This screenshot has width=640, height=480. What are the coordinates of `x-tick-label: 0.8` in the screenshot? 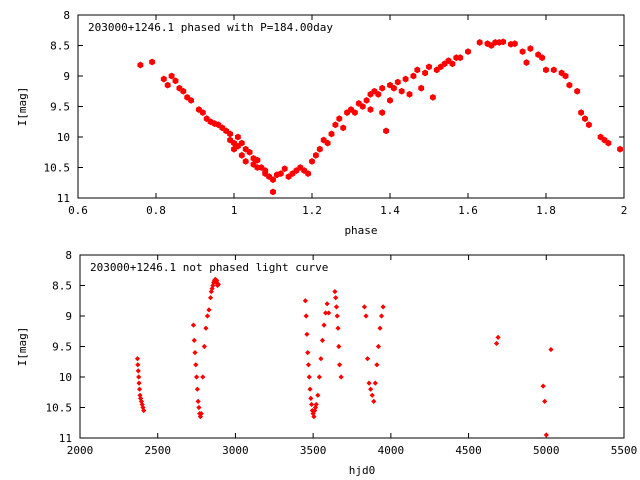 It's located at (156, 210).